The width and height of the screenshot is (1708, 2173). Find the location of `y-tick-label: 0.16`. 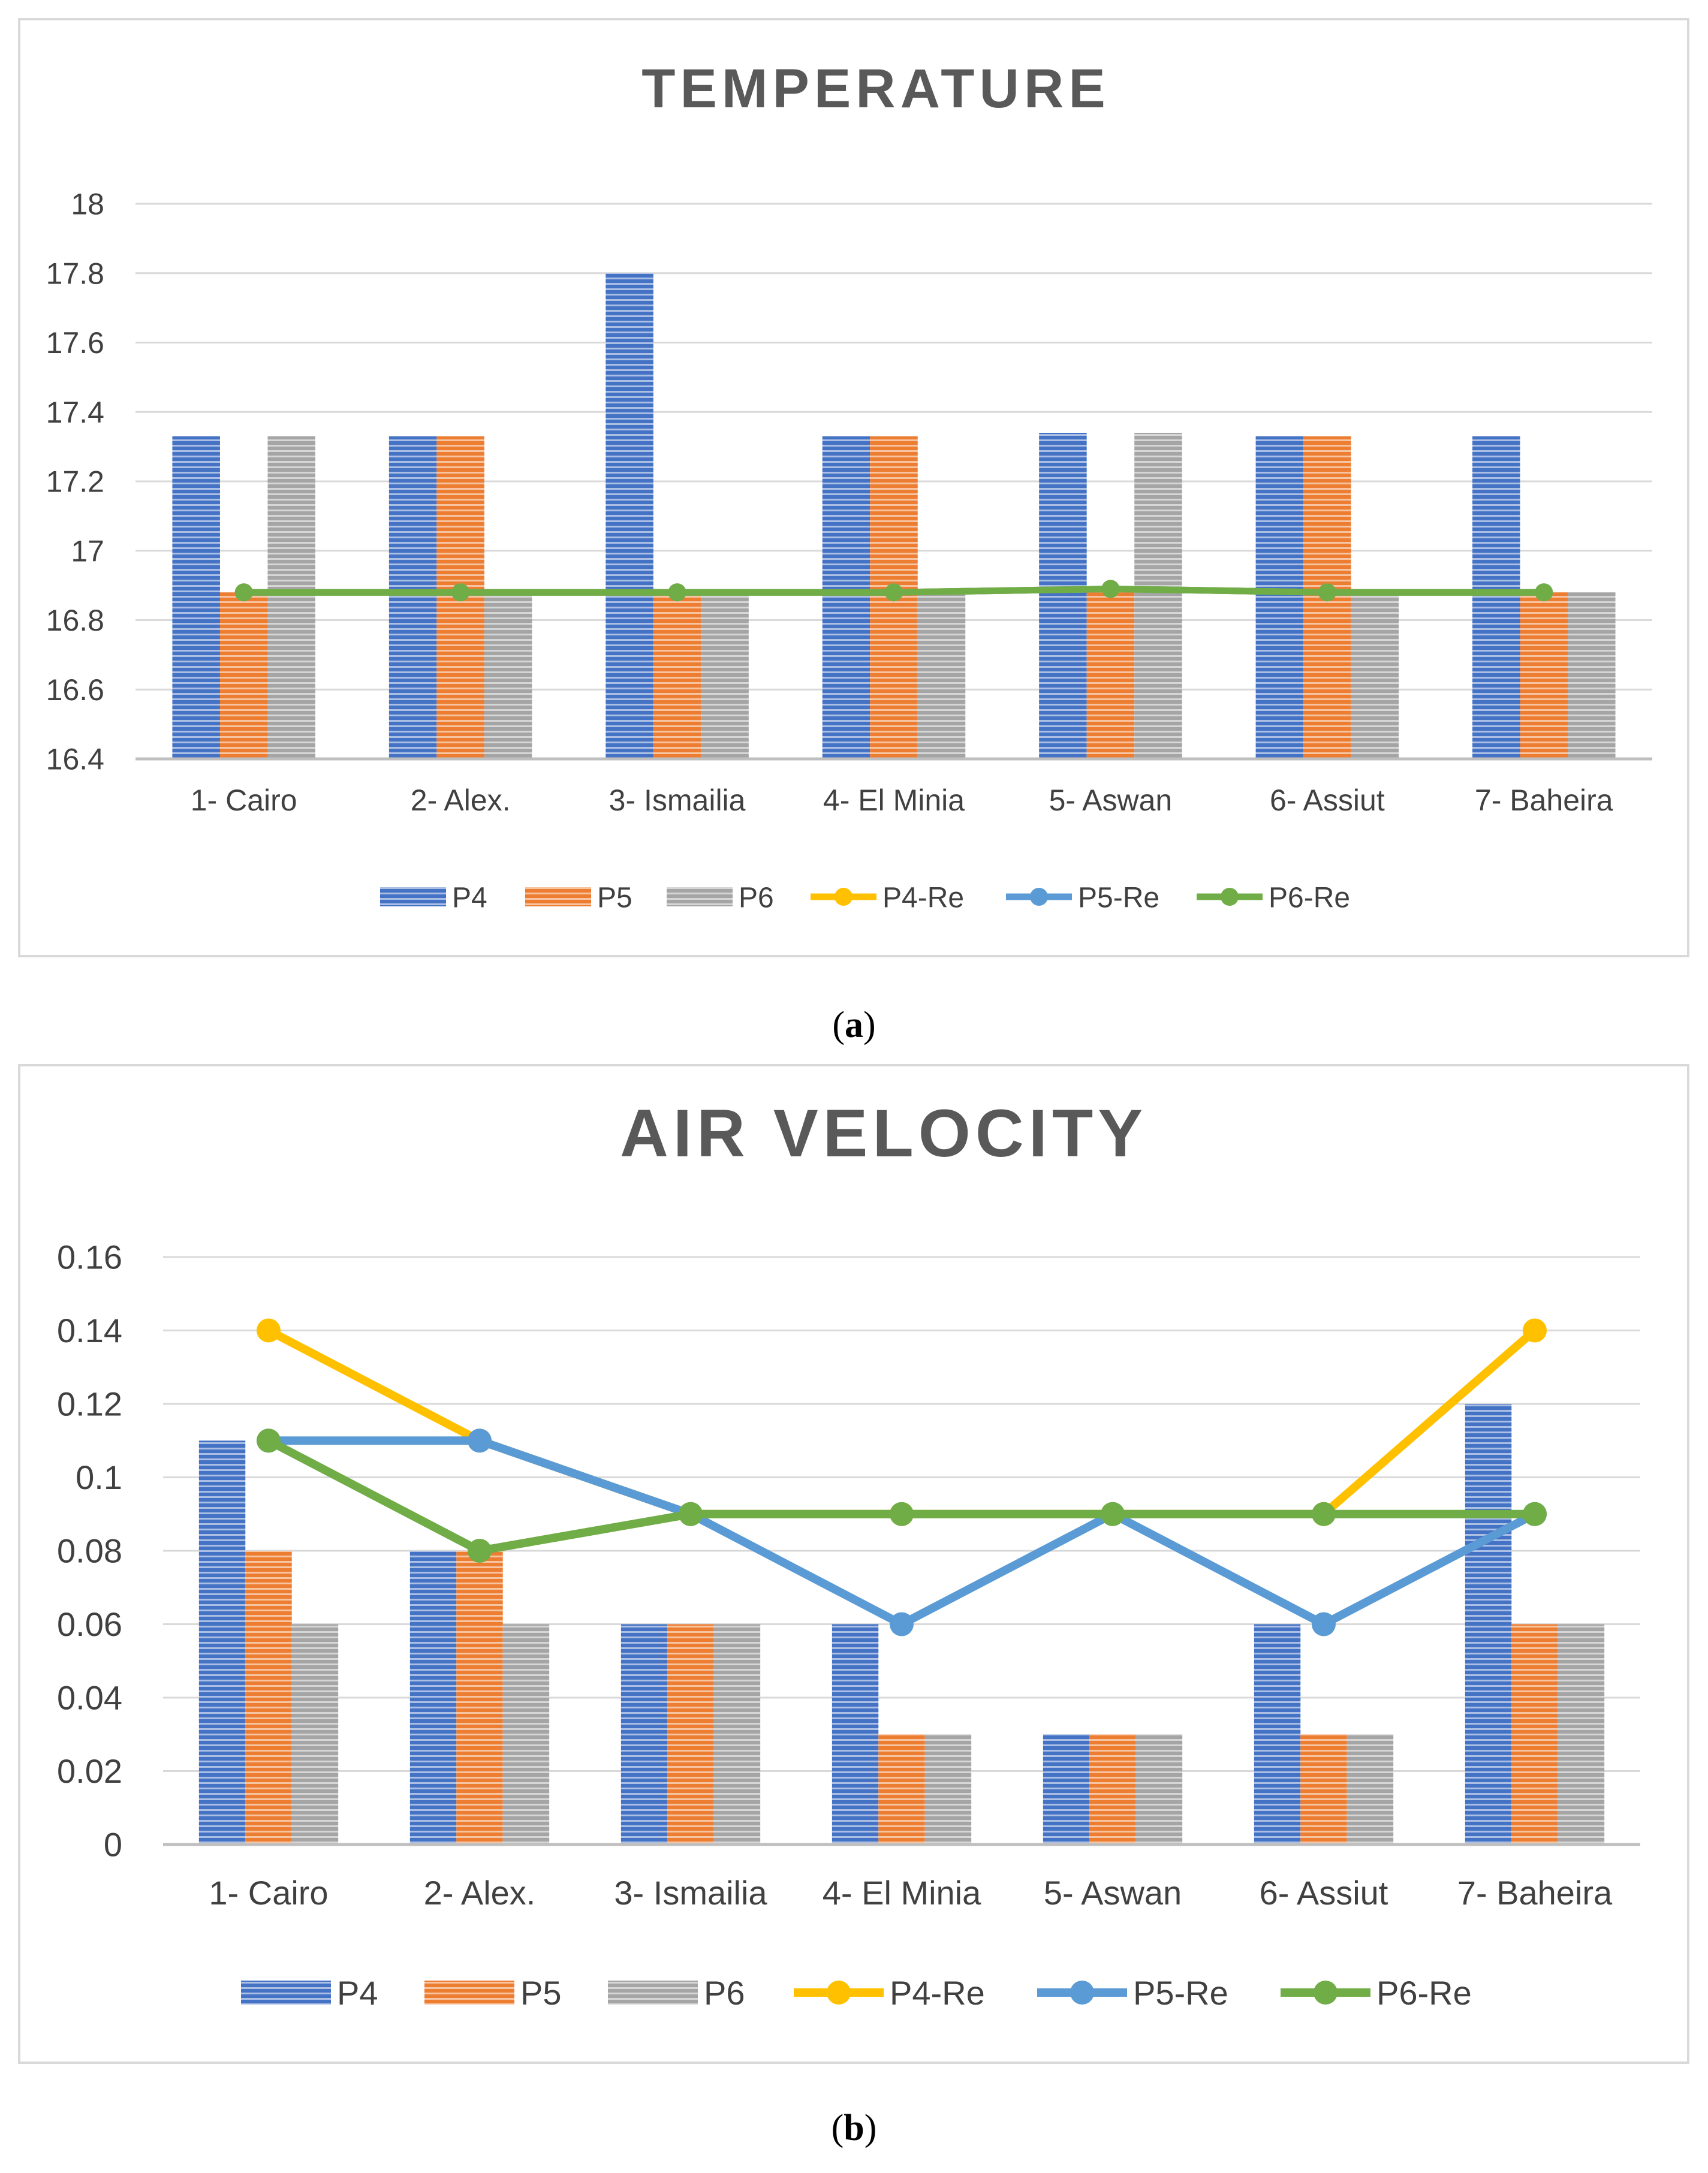

y-tick-label: 0.16 is located at coordinates (89, 1257).